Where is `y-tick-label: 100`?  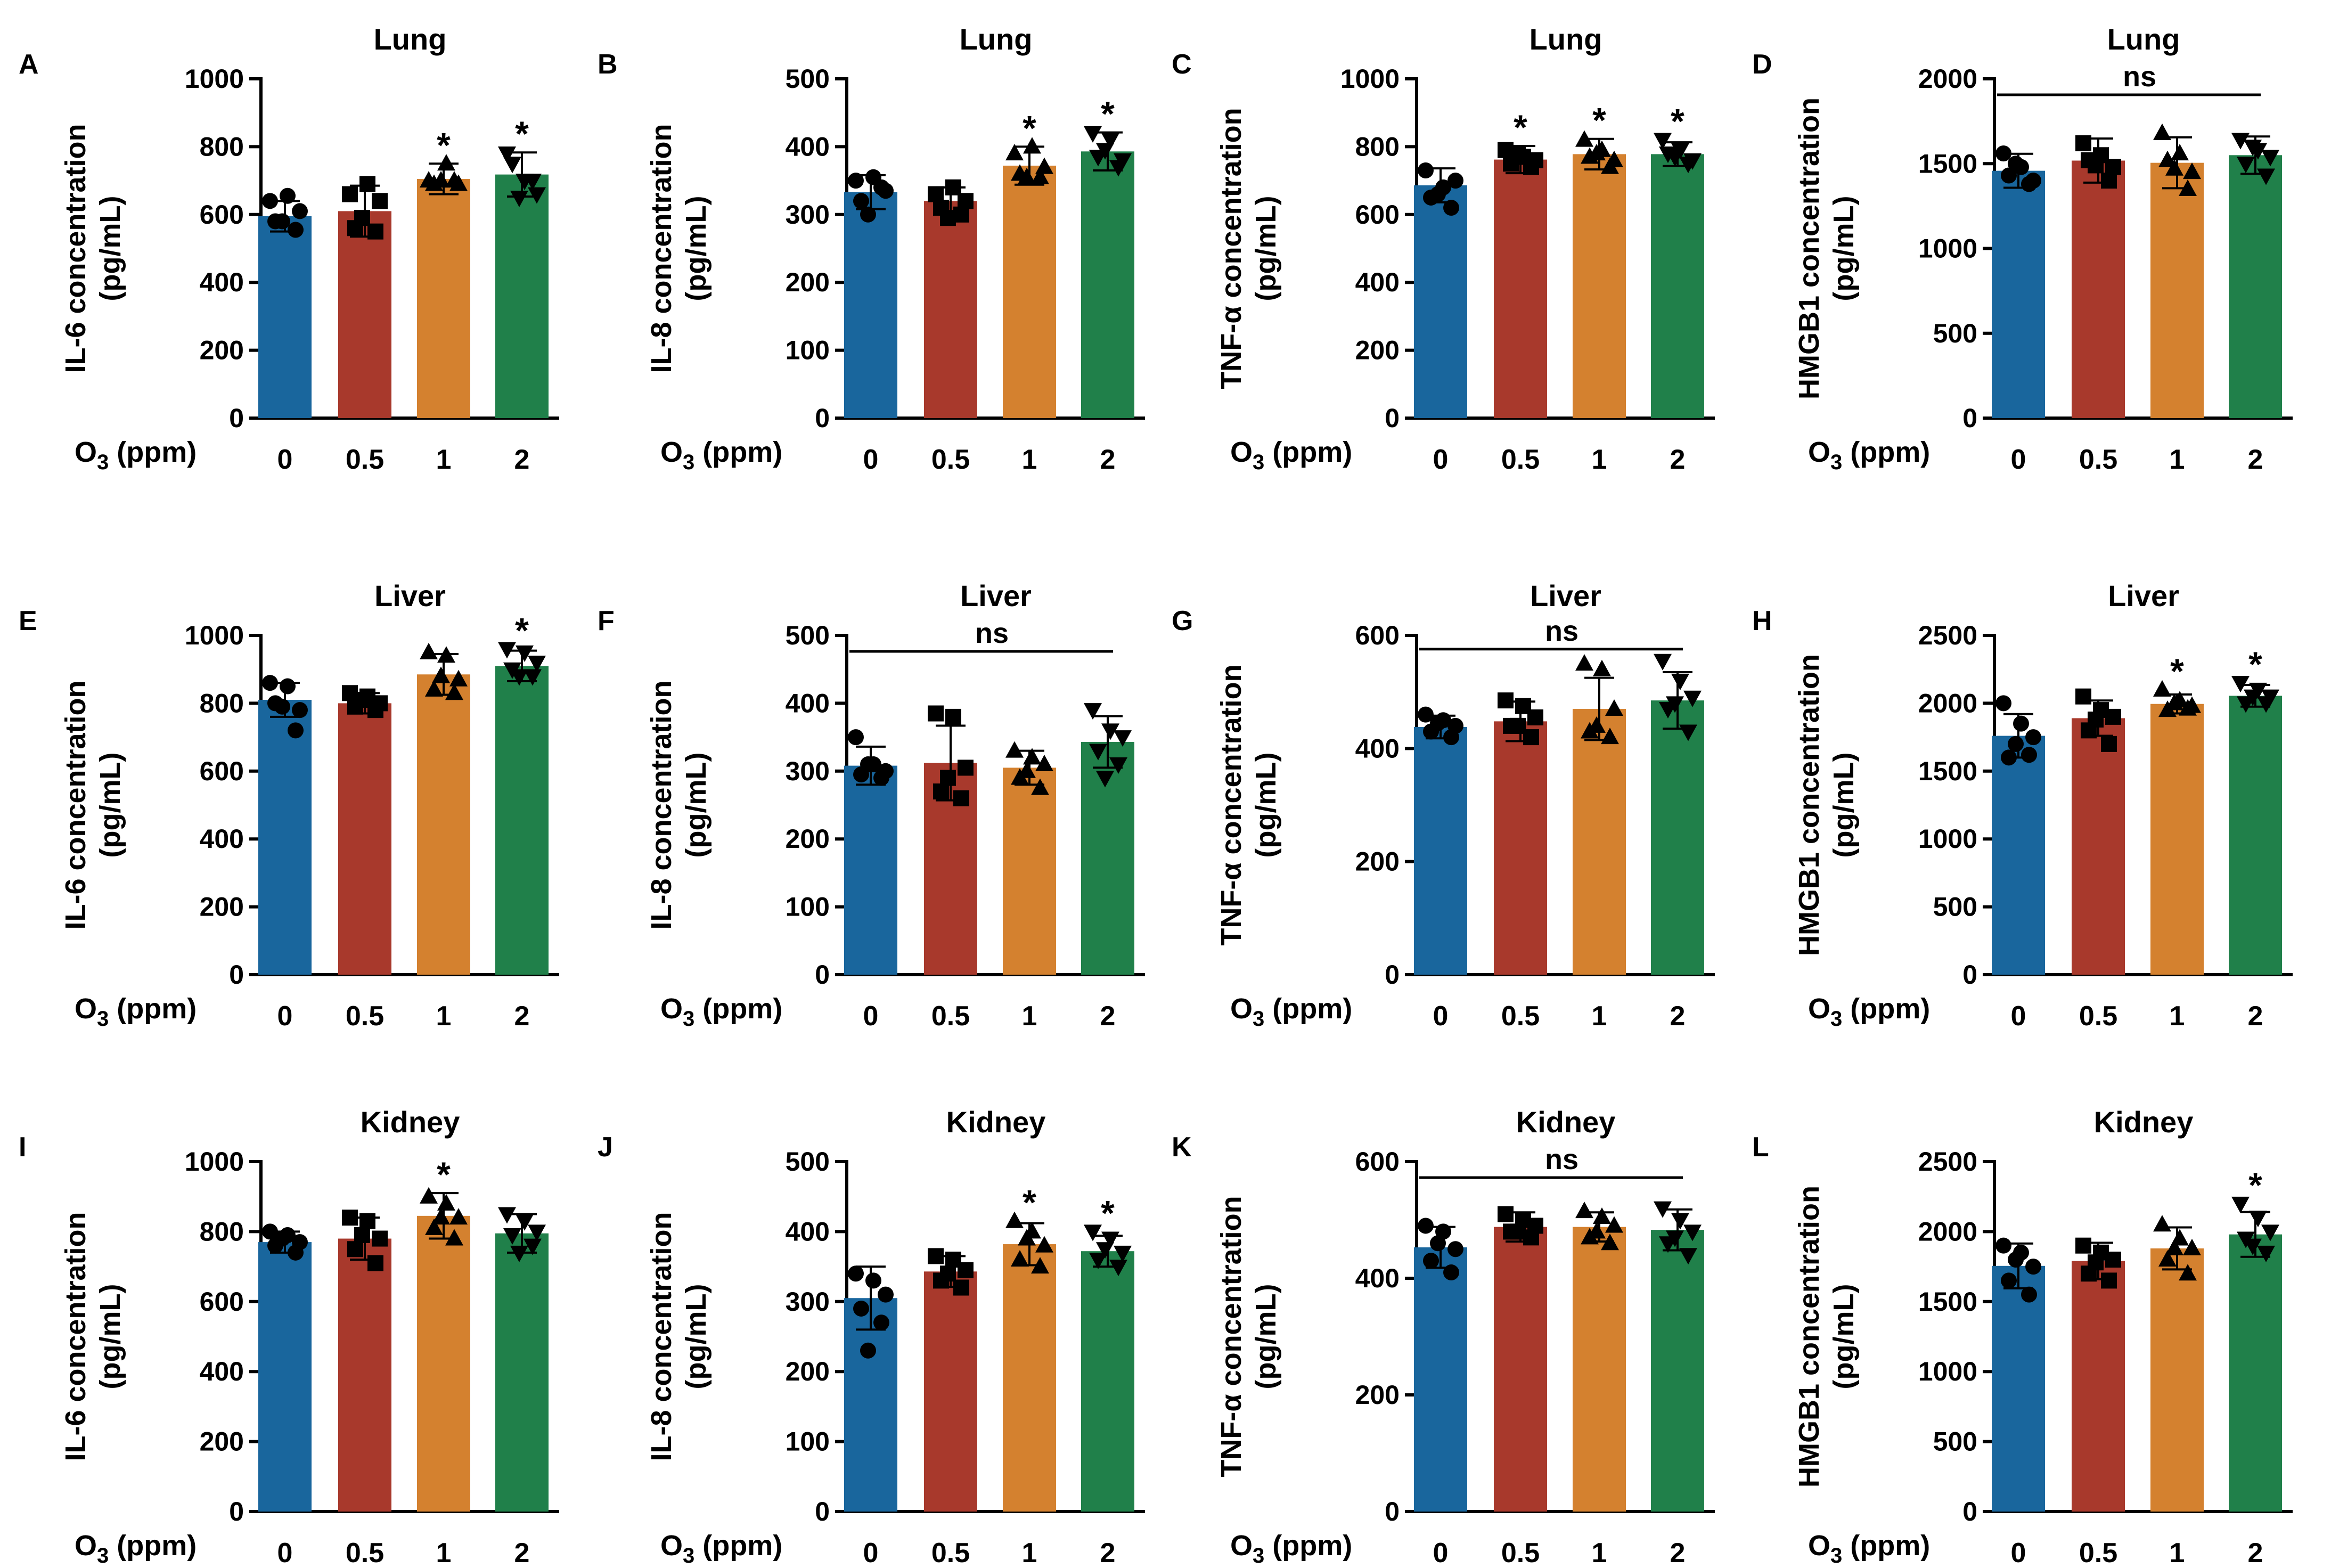
y-tick-label: 100 is located at coordinates (808, 1442).